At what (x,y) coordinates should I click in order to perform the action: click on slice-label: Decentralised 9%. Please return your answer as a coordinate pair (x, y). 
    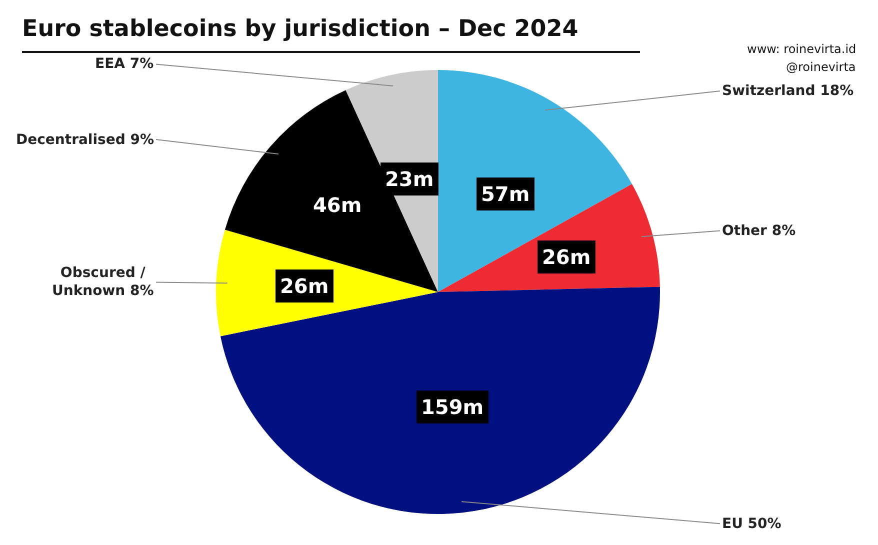
    Looking at the image, I should click on (85, 140).